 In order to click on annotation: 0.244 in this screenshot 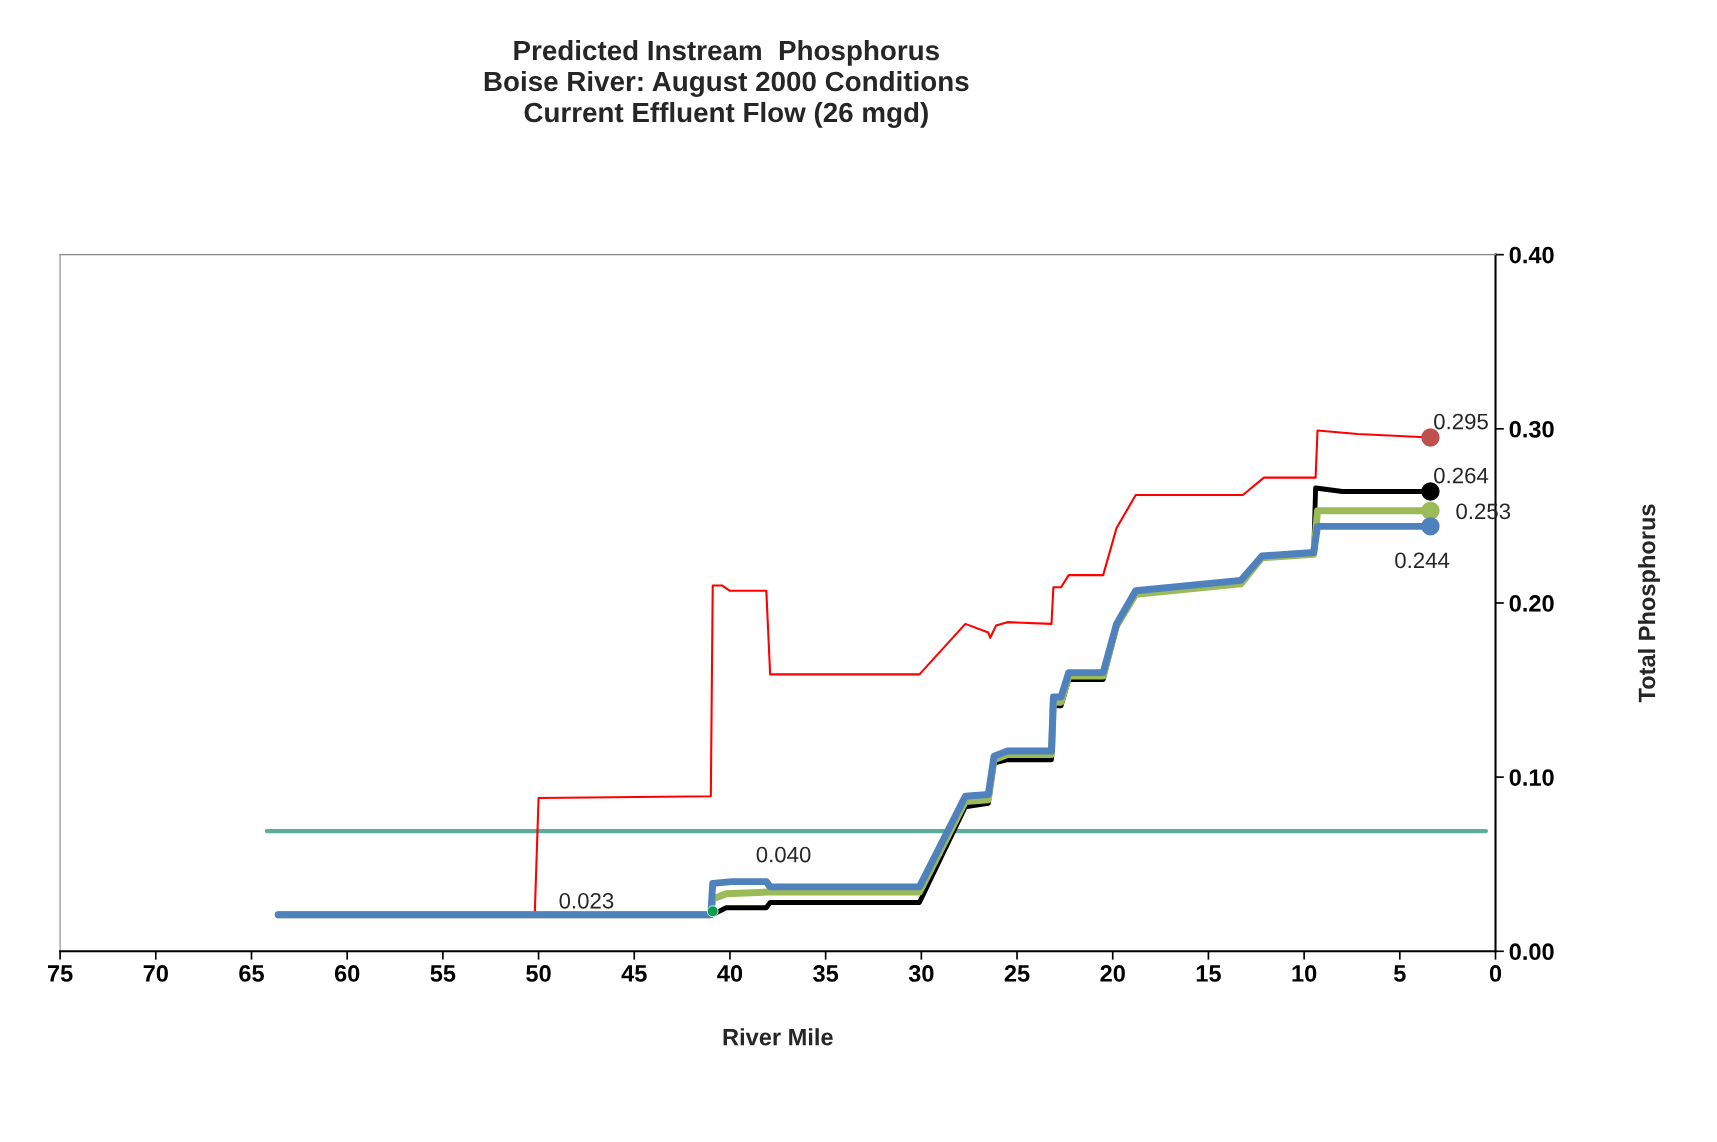, I will do `click(1422, 560)`.